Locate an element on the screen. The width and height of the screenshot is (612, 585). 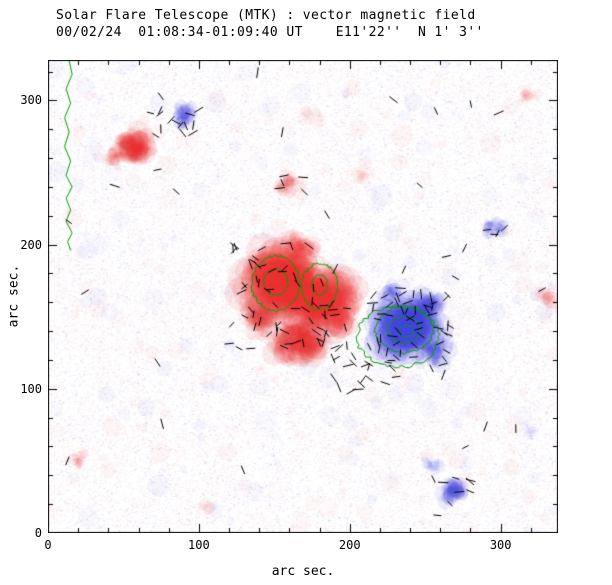
y-tick-label: 300 is located at coordinates (31, 100).